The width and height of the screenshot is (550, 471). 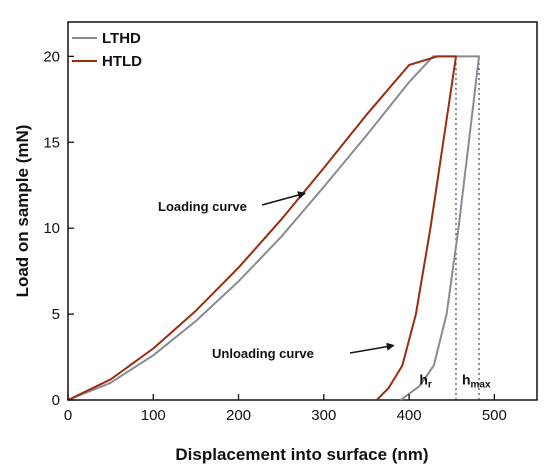 I want to click on marker-hmax: hmax, so click(x=476, y=381).